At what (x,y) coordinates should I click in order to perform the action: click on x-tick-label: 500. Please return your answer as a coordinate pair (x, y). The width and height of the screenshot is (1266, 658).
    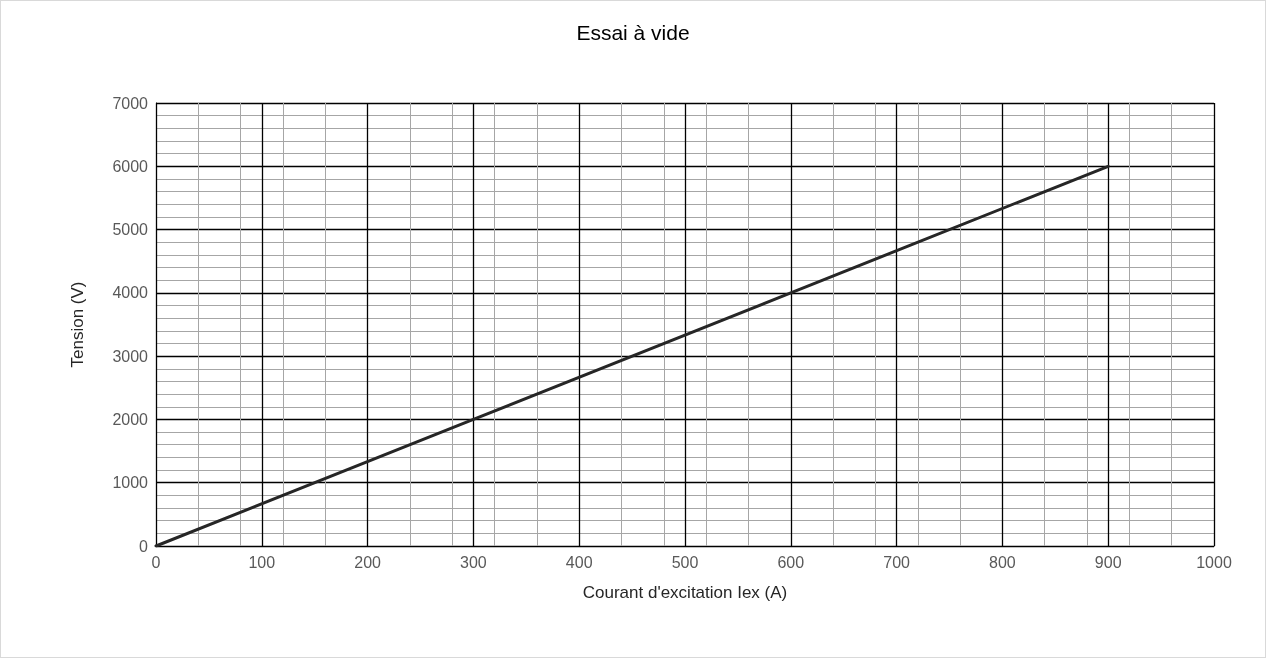
    Looking at the image, I should click on (685, 562).